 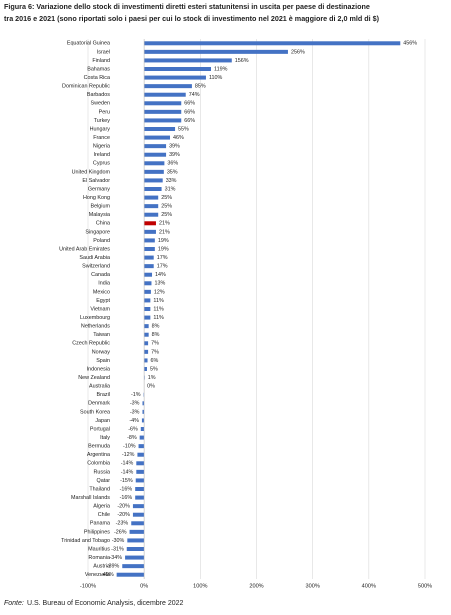 I want to click on value-label: 12%, so click(x=159, y=292).